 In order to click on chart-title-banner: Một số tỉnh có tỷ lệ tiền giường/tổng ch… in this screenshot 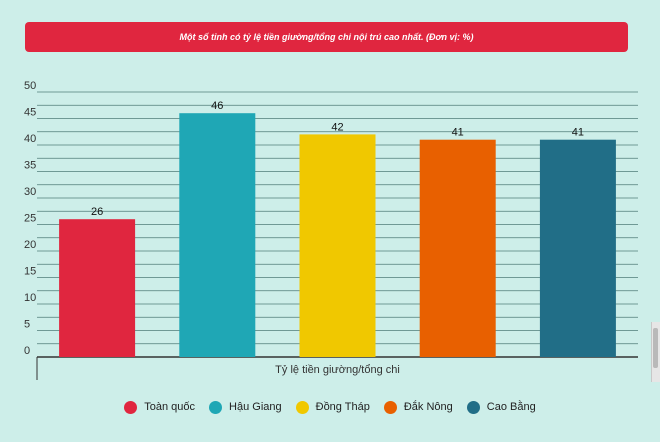, I will do `click(326, 37)`.